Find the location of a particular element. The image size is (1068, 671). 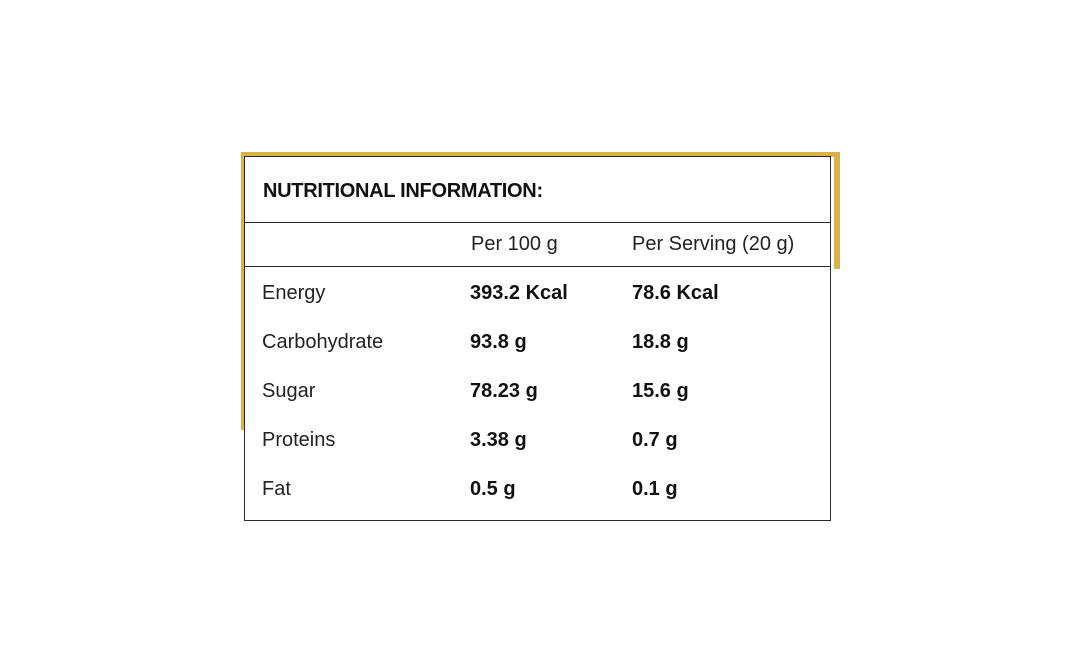

column-header-row: Per 100 g Per Serving (20 g) is located at coordinates (537, 245).